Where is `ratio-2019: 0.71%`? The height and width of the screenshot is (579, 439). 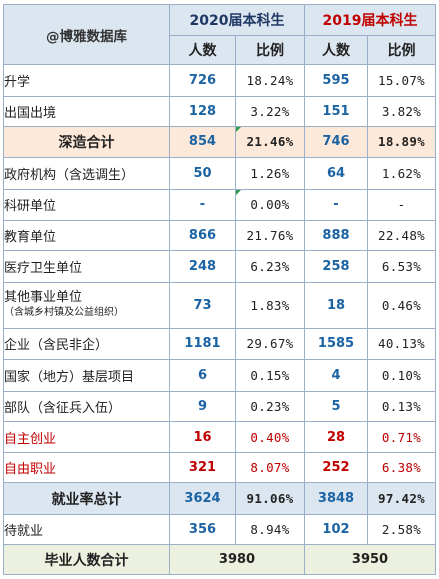 ratio-2019: 0.71% is located at coordinates (401, 437).